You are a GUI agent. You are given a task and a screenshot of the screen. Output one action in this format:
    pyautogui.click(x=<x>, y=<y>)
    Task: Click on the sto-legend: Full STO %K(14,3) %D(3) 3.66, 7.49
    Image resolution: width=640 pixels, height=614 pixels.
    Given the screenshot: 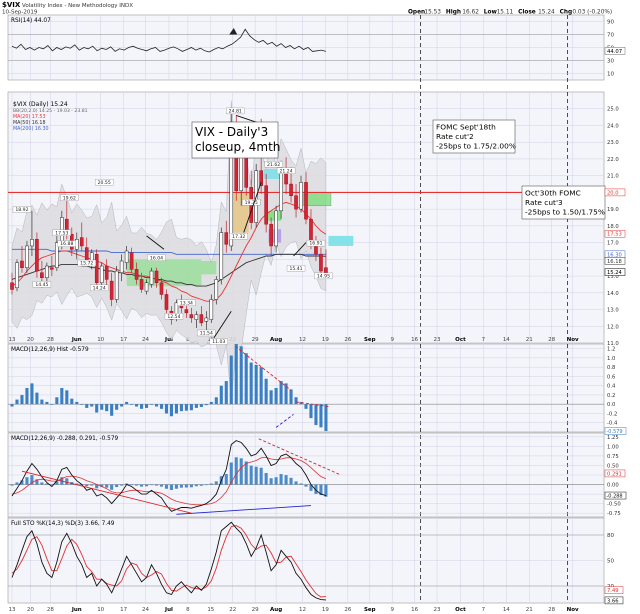 What is the action you would take?
    pyautogui.click(x=63, y=524)
    